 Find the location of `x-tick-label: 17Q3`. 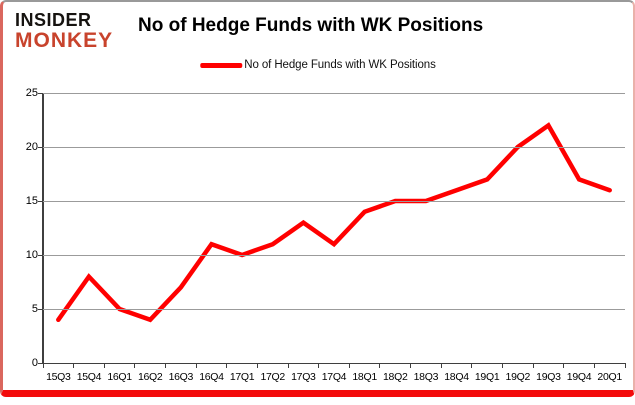

x-tick-label: 17Q3 is located at coordinates (303, 377).